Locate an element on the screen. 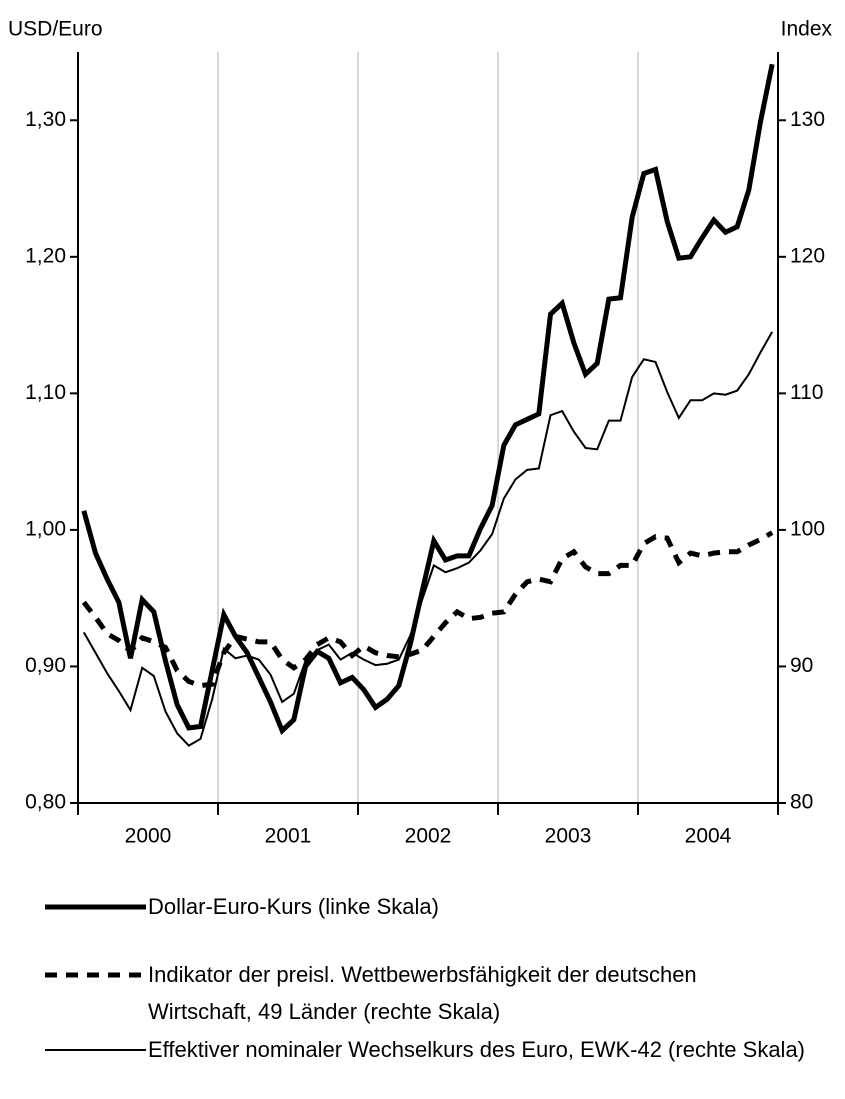  y-tick-label: 0,80 is located at coordinates (45, 802).